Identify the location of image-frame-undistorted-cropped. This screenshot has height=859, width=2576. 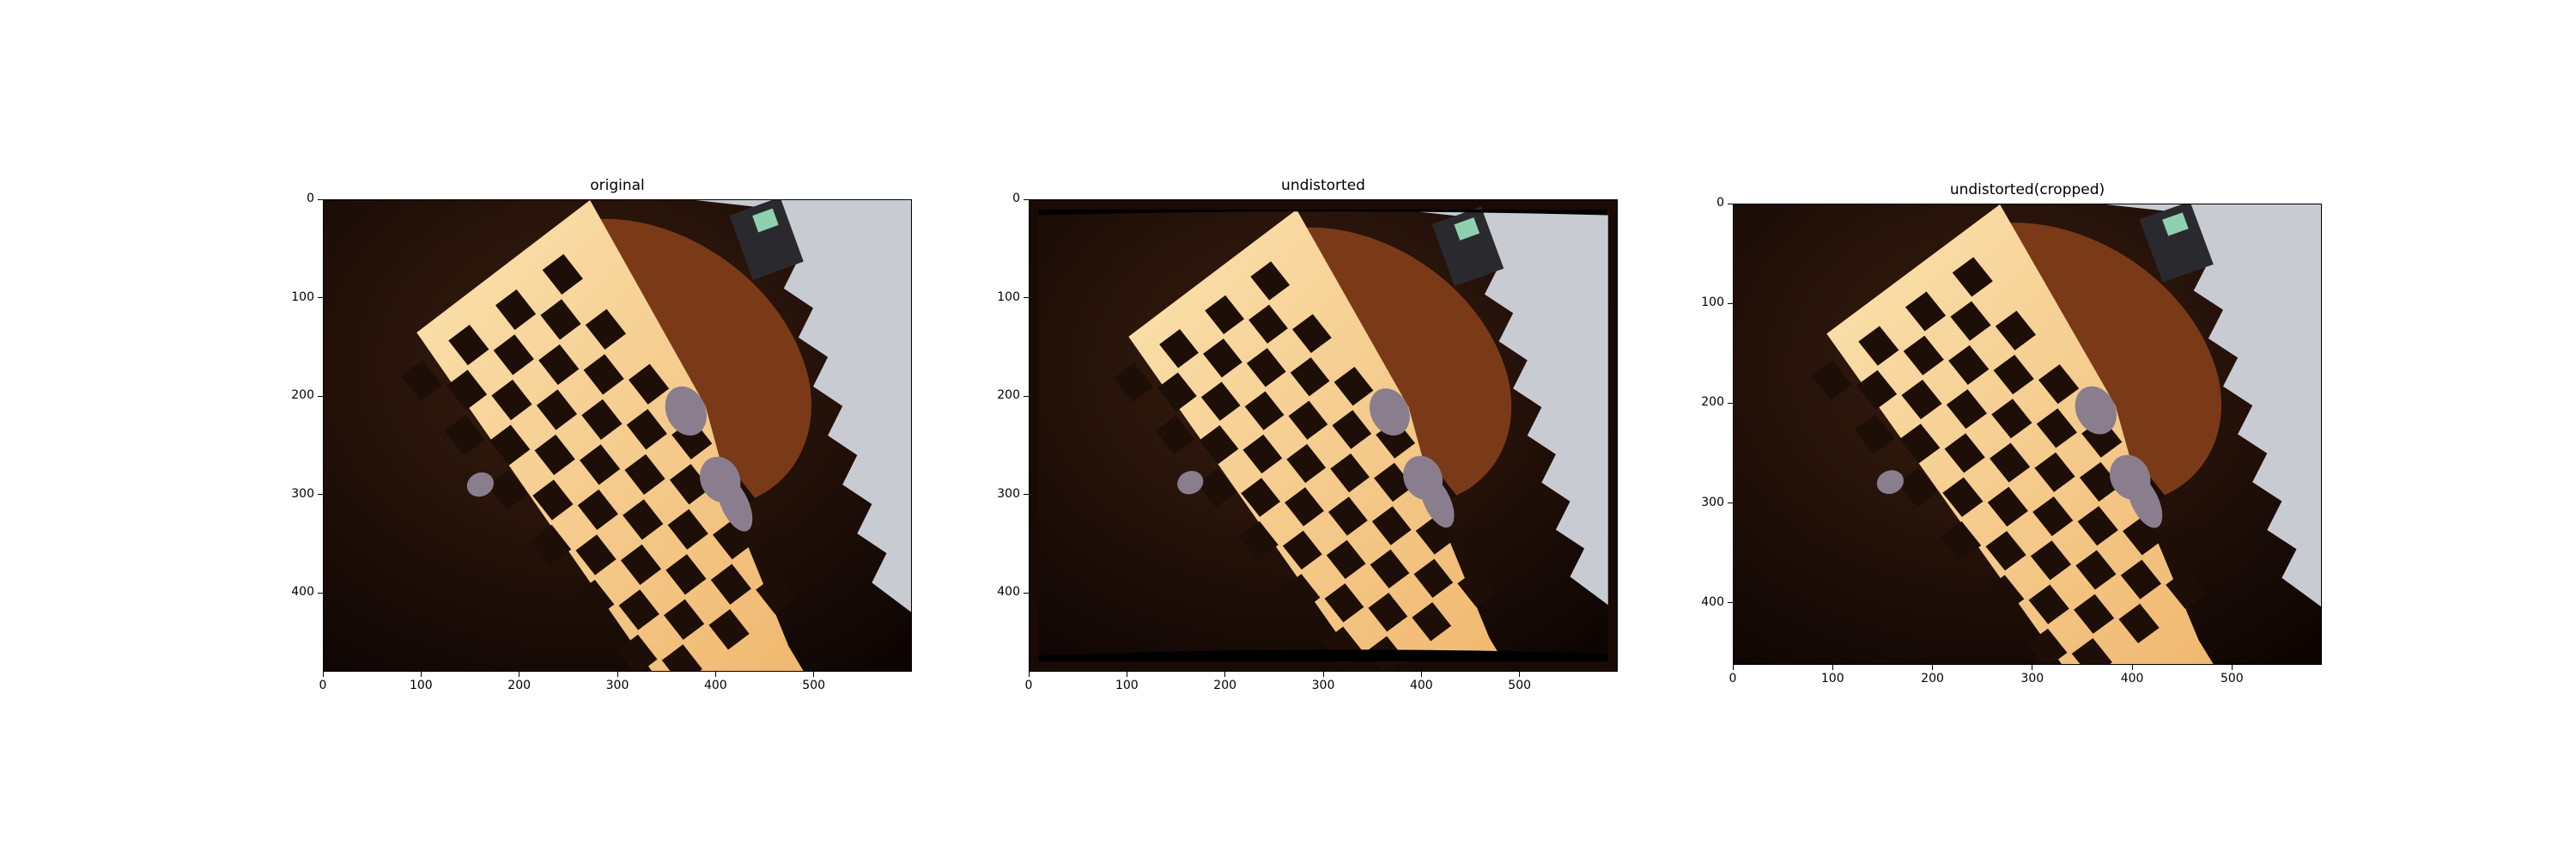
(2027, 435).